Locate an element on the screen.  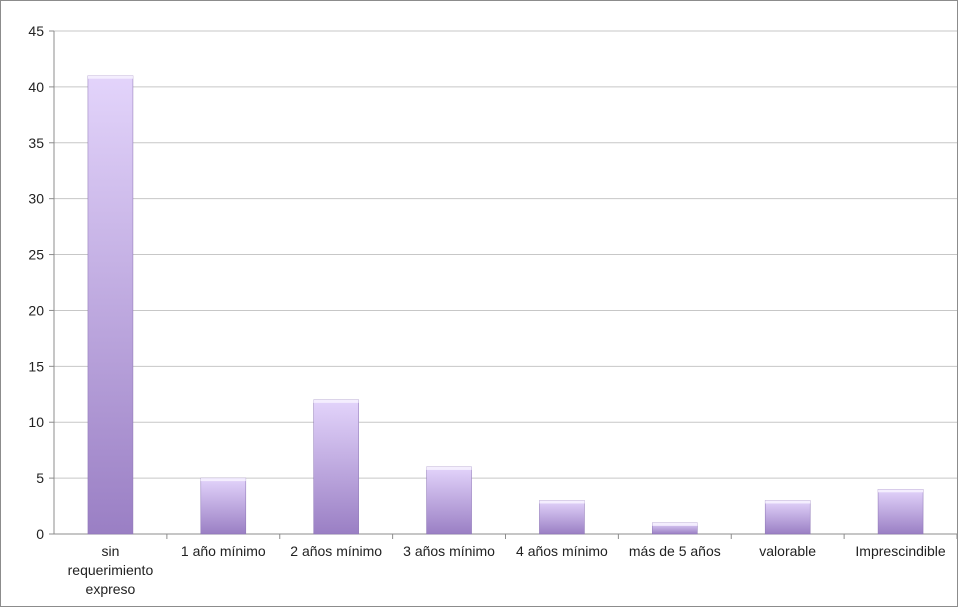
x-tick-label-line: 3 años mínimo is located at coordinates (449, 551).